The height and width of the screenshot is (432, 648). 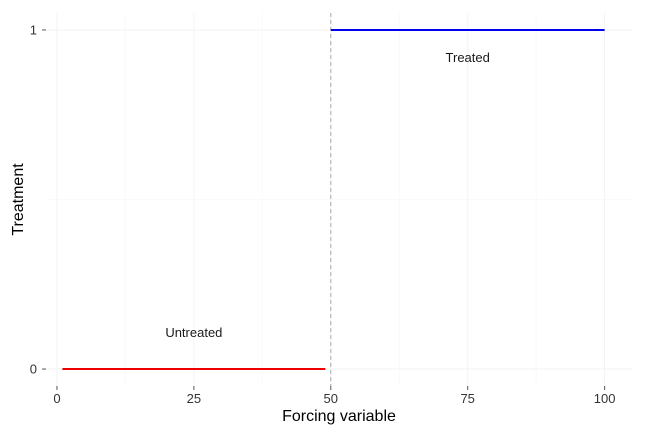 What do you see at coordinates (605, 398) in the screenshot?
I see `x-tick-label: 100` at bounding box center [605, 398].